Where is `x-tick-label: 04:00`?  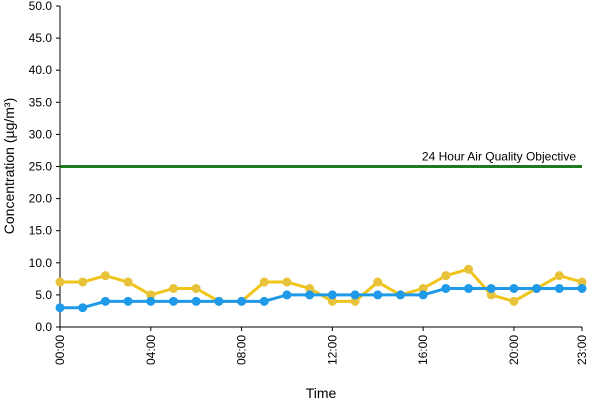 x-tick-label: 04:00 is located at coordinates (151, 350).